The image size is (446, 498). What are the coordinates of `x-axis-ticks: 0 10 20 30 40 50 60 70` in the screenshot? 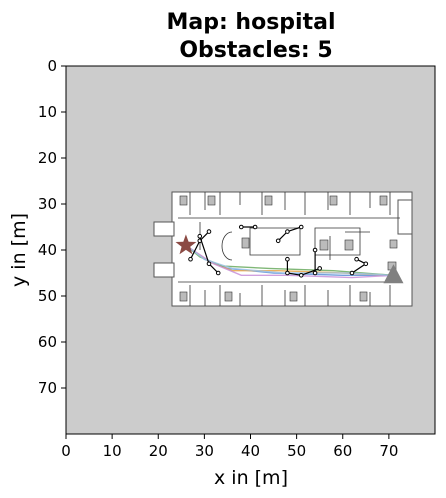 It's located at (229, 447).